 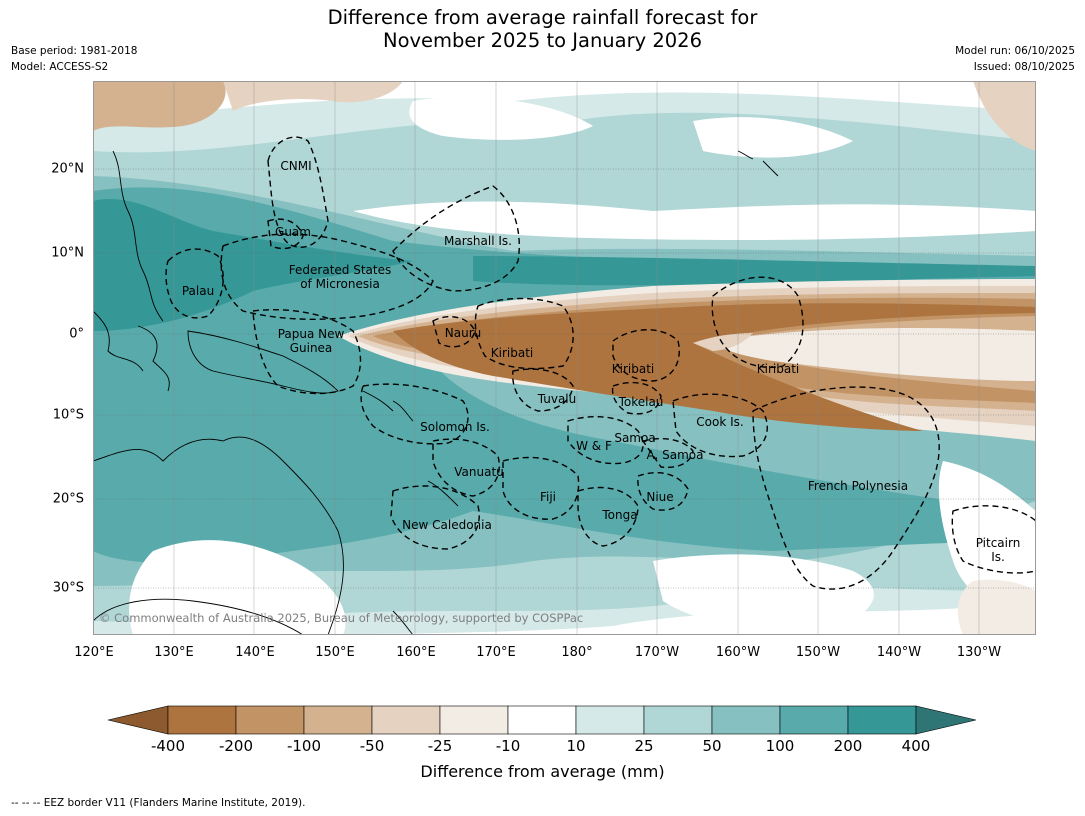 What do you see at coordinates (311, 348) in the screenshot?
I see `label-png-line2: Guinea` at bounding box center [311, 348].